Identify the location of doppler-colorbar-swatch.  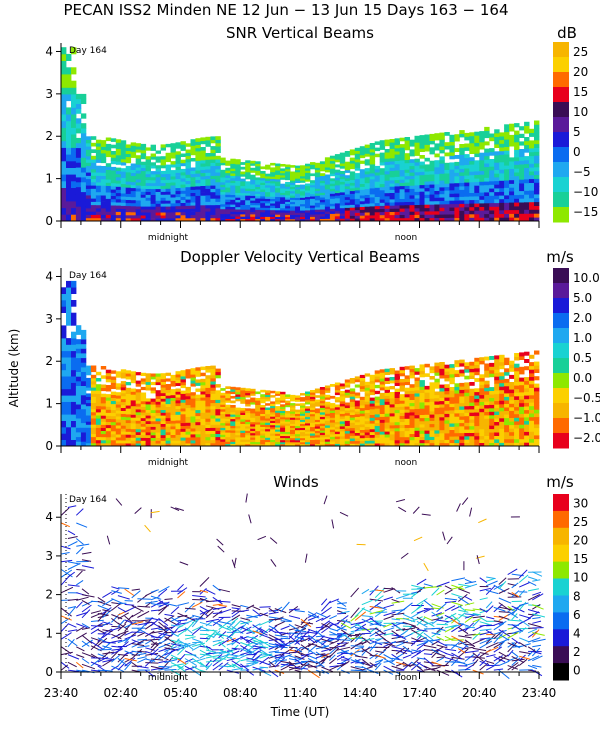
(561, 426).